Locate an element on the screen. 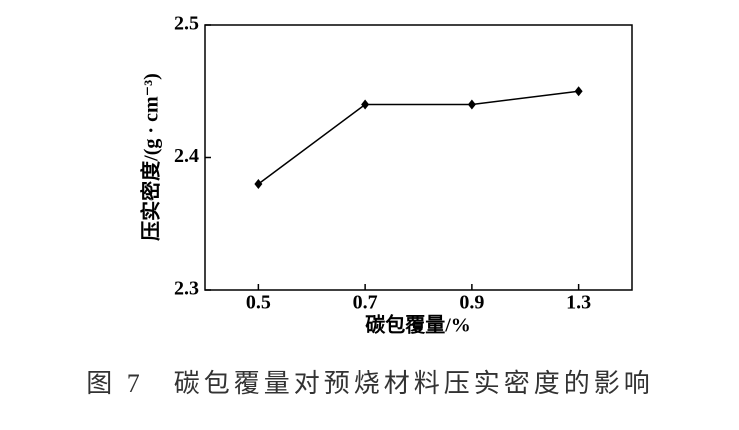 Image resolution: width=739 pixels, height=430 pixels. x-tick-label: 1.3 is located at coordinates (578, 303).